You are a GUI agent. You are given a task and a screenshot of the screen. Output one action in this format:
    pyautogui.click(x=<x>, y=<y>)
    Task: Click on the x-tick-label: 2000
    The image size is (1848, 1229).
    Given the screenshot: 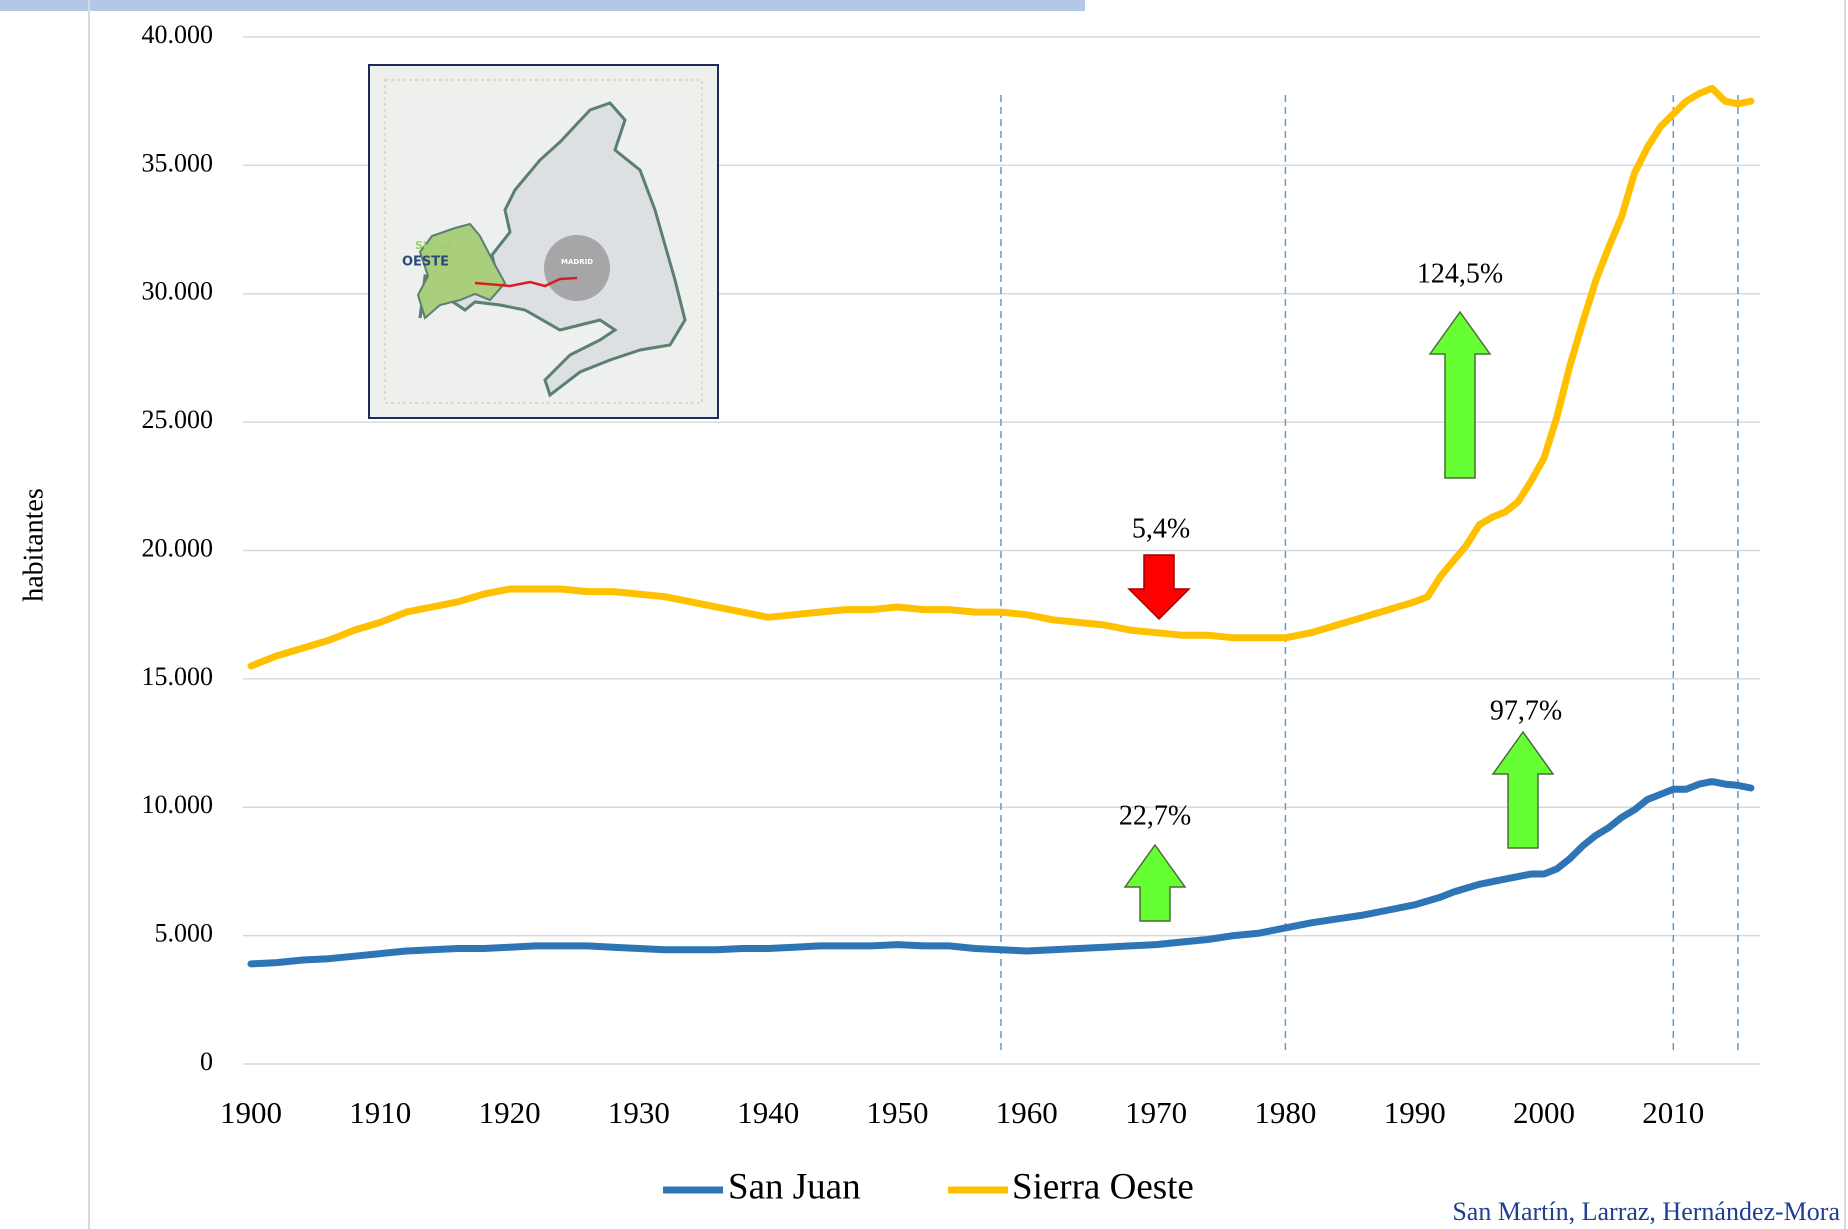 What is the action you would take?
    pyautogui.click(x=1544, y=1112)
    